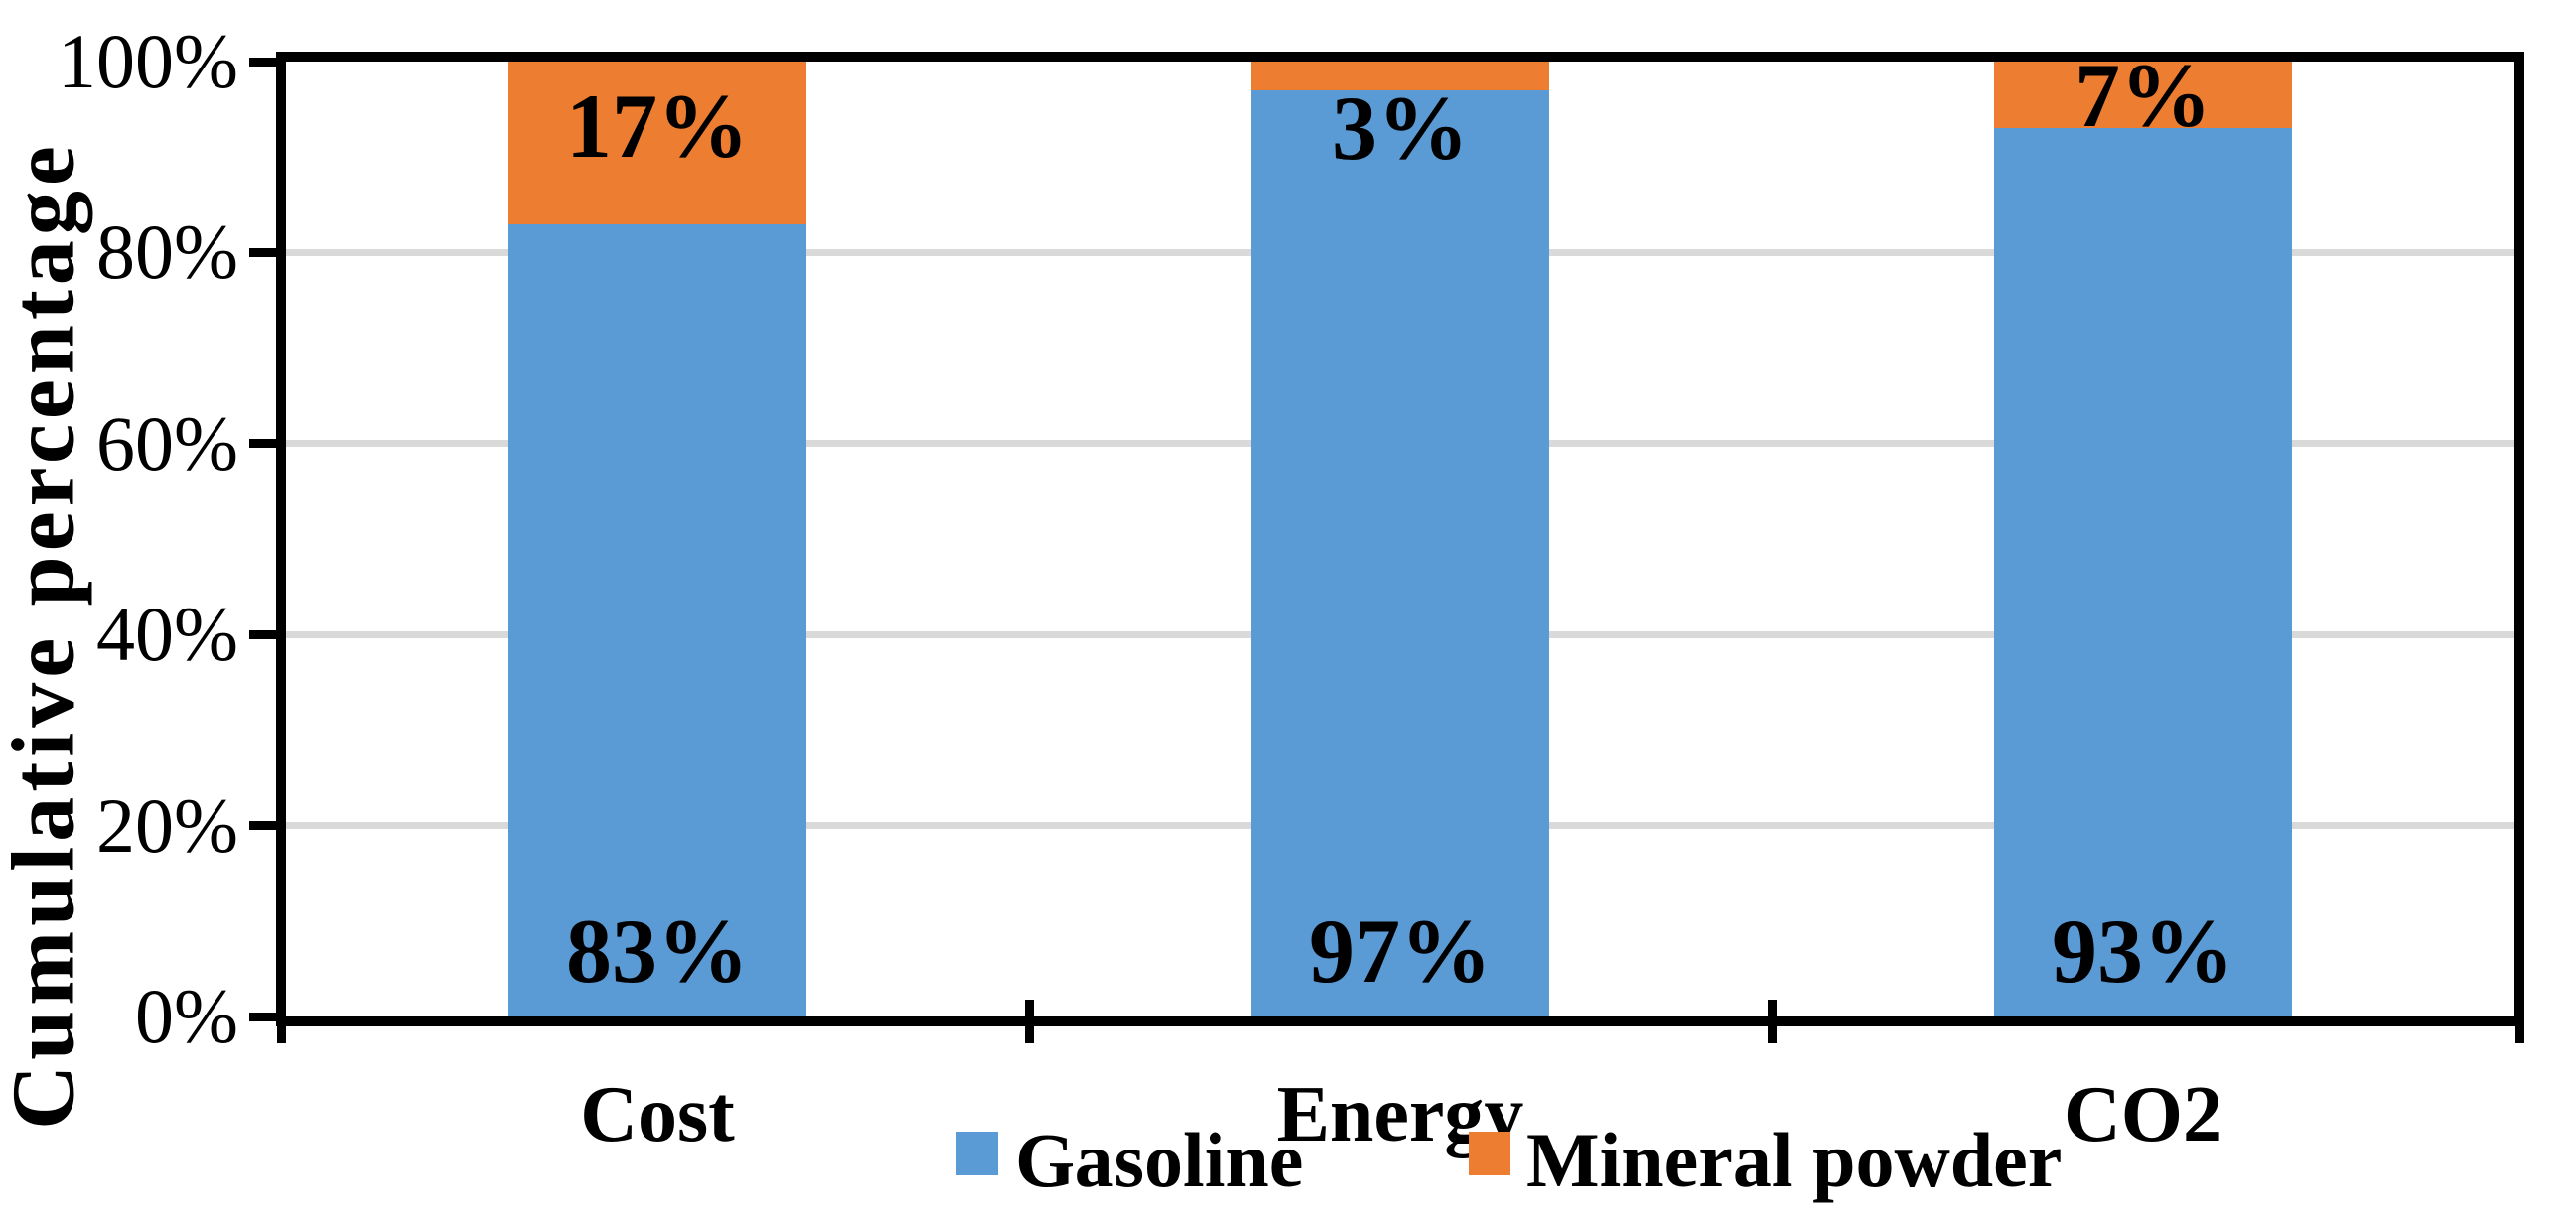 Image resolution: width=2576 pixels, height=1218 pixels. I want to click on category-label-energy: Energy, so click(1400, 1114).